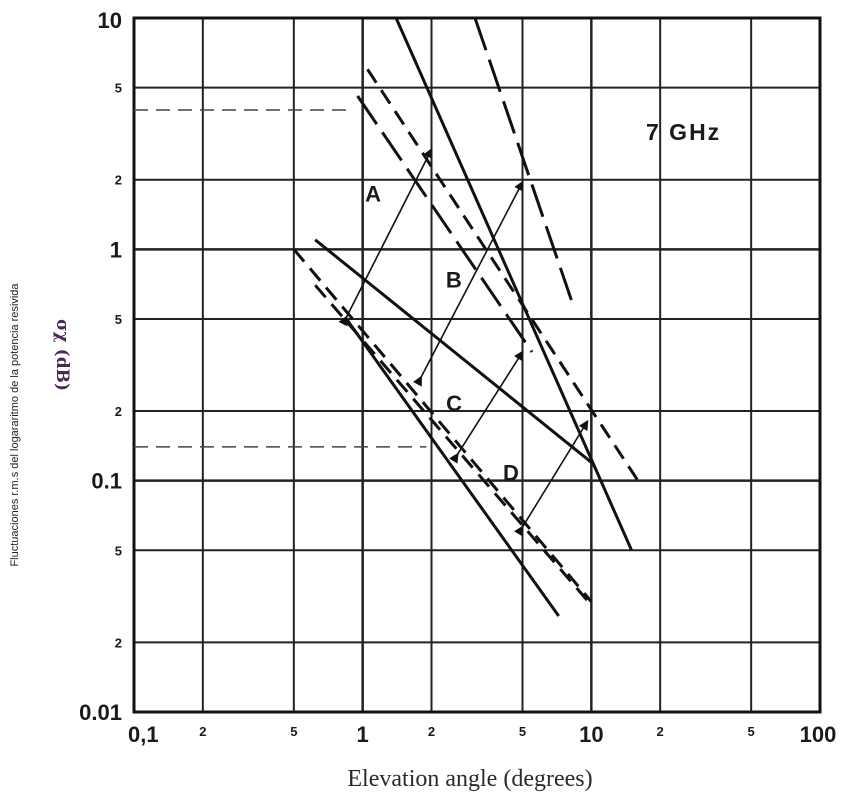 The width and height of the screenshot is (842, 801). I want to click on range-label-B: B, so click(454, 280).